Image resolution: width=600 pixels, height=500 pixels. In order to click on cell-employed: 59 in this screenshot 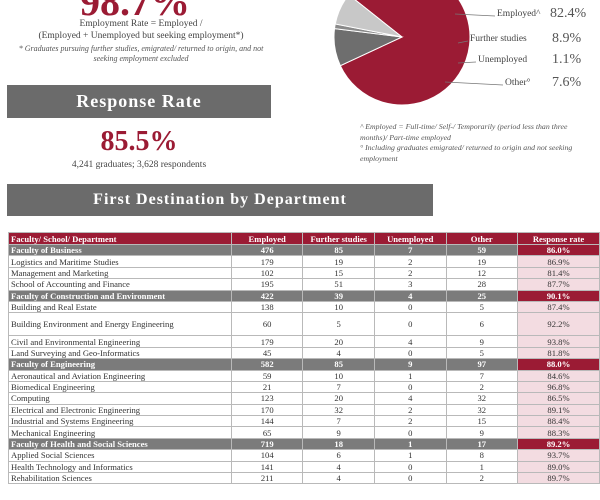, I will do `click(267, 375)`.